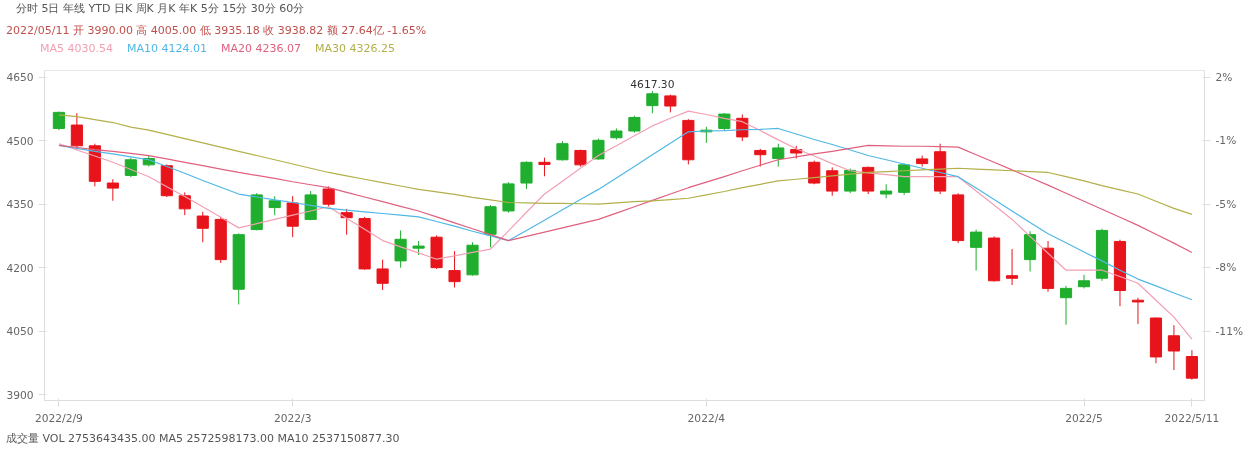  I want to click on x-tick-label: 2022/2/9, so click(59, 418).